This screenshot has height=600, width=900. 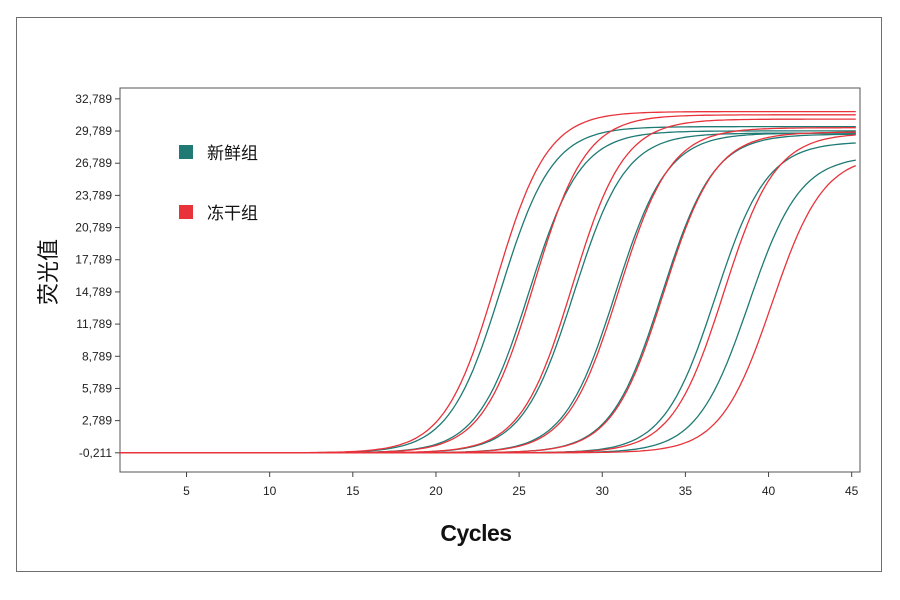 I want to click on x-tick-label: 35, so click(x=686, y=491).